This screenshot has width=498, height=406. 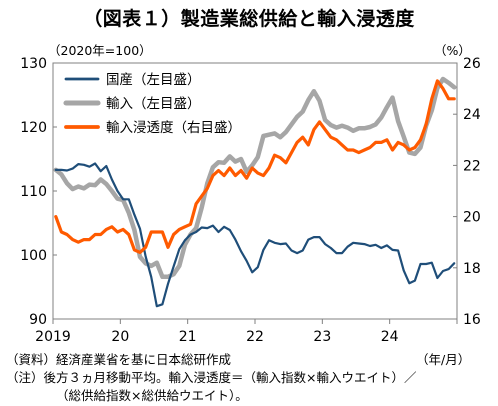 What do you see at coordinates (33, 128) in the screenshot?
I see `left-y-tick-label: 120` at bounding box center [33, 128].